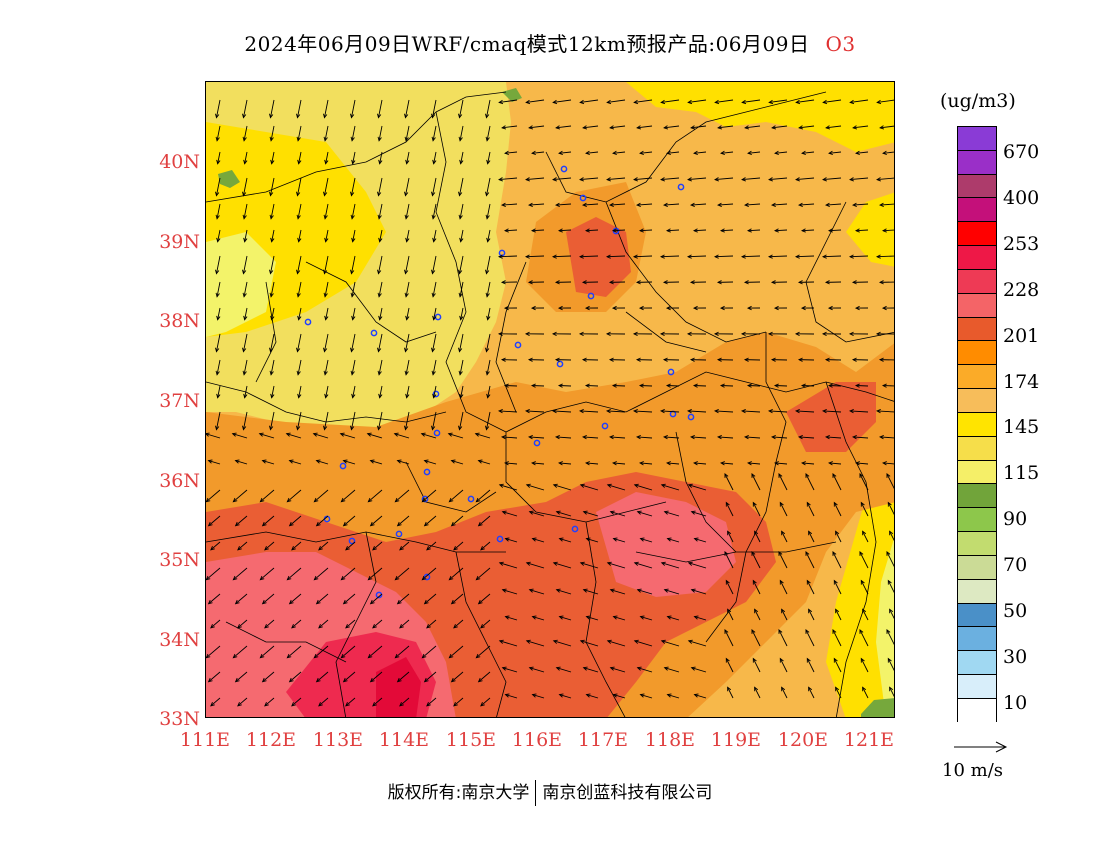 This screenshot has width=1100, height=850. What do you see at coordinates (1021, 381) in the screenshot?
I see `legend-tick-label: 174` at bounding box center [1021, 381].